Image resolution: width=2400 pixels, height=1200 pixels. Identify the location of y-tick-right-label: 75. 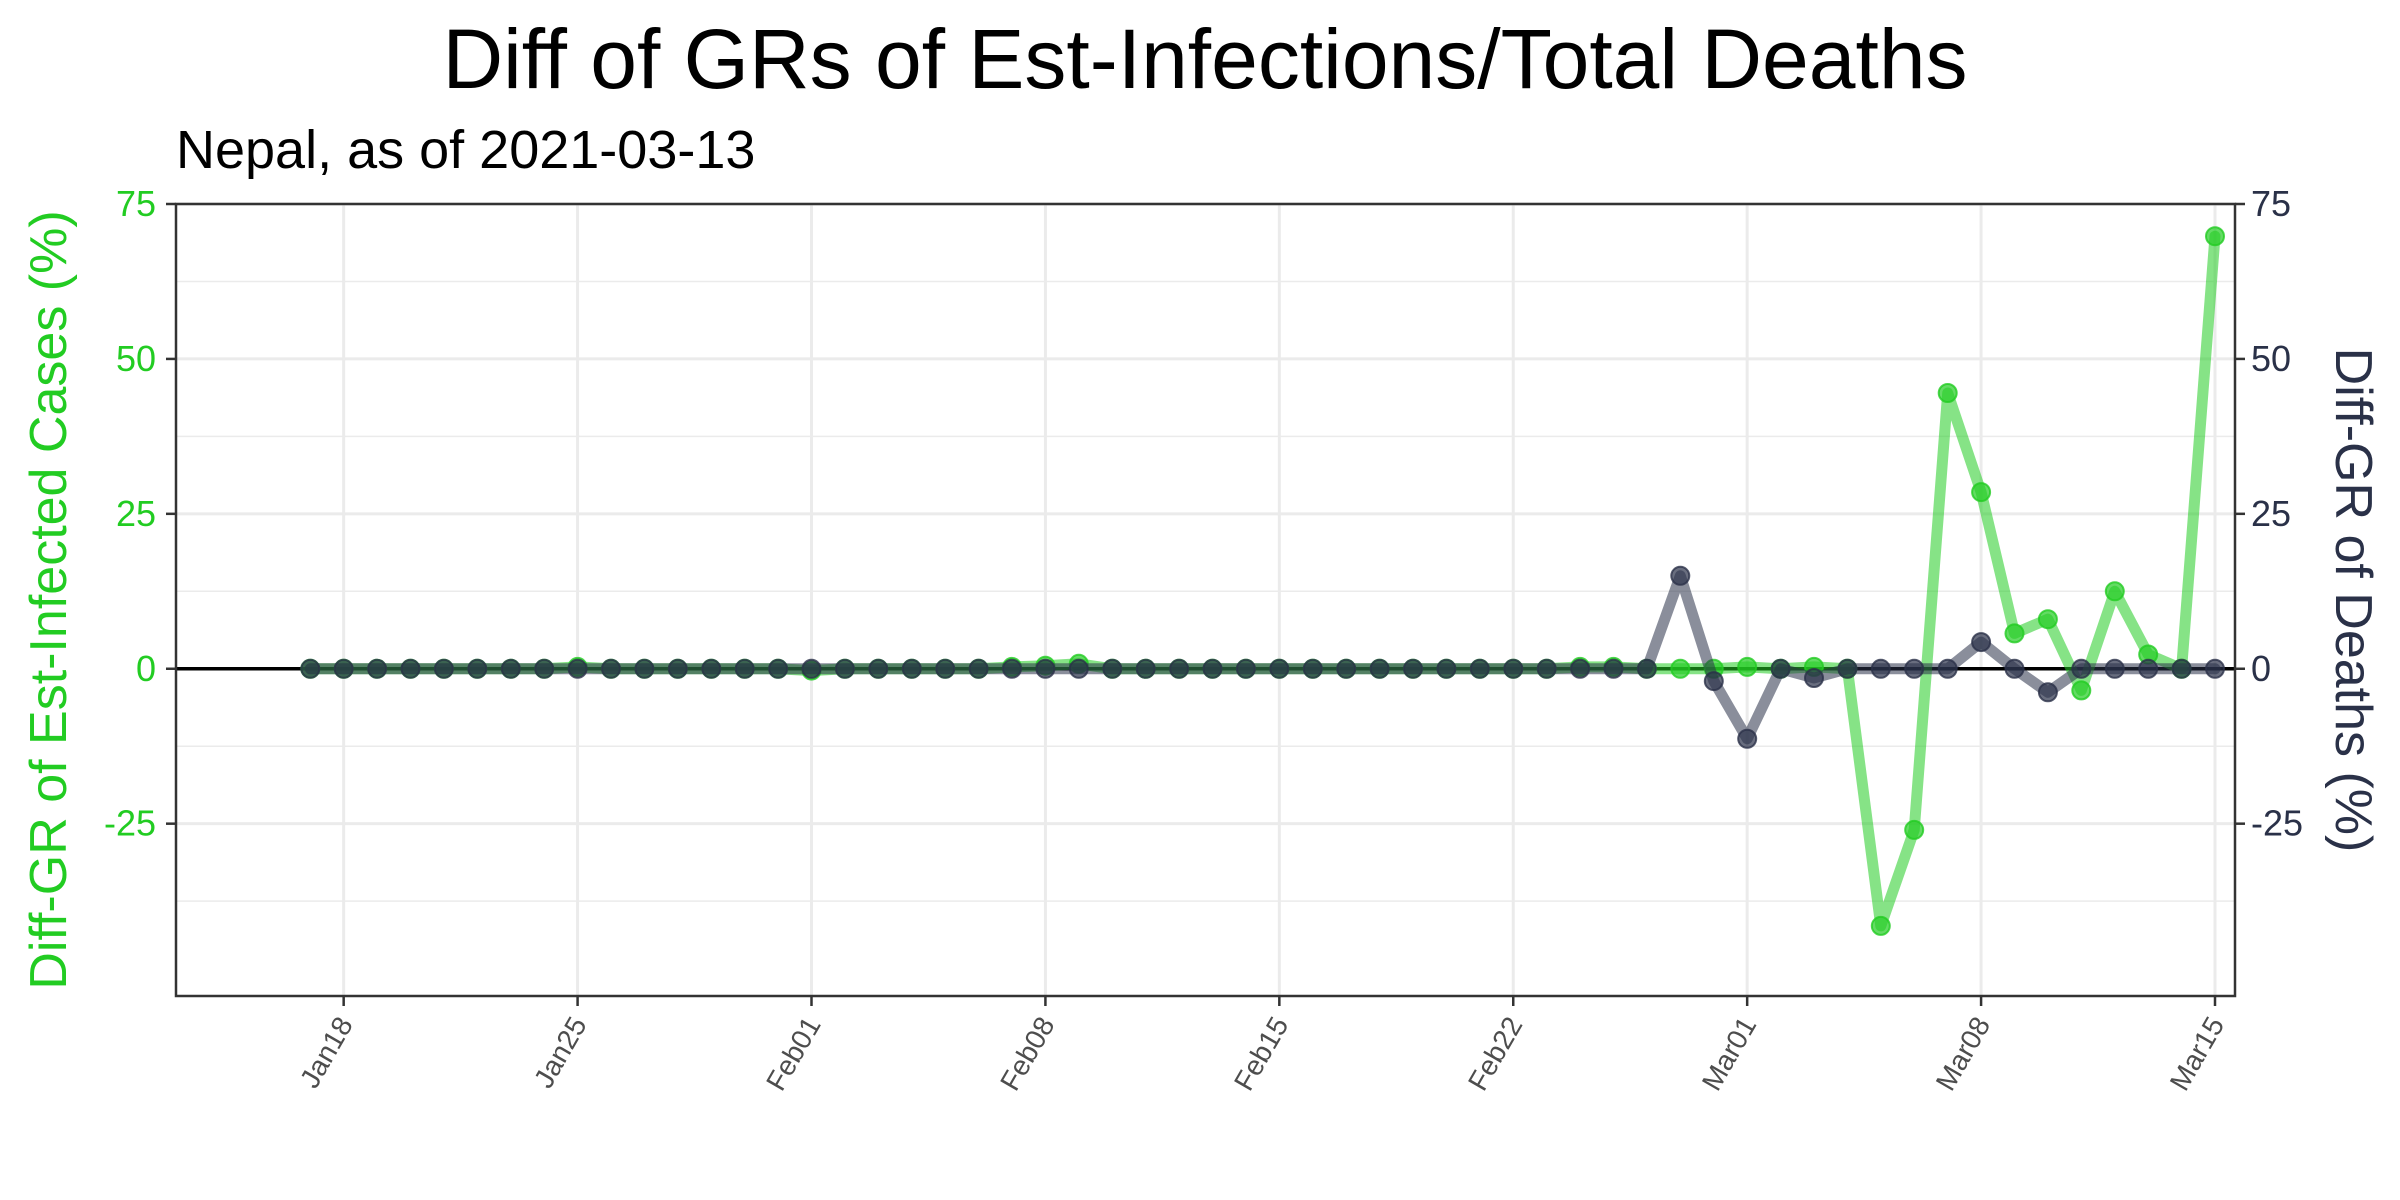
(2271, 203).